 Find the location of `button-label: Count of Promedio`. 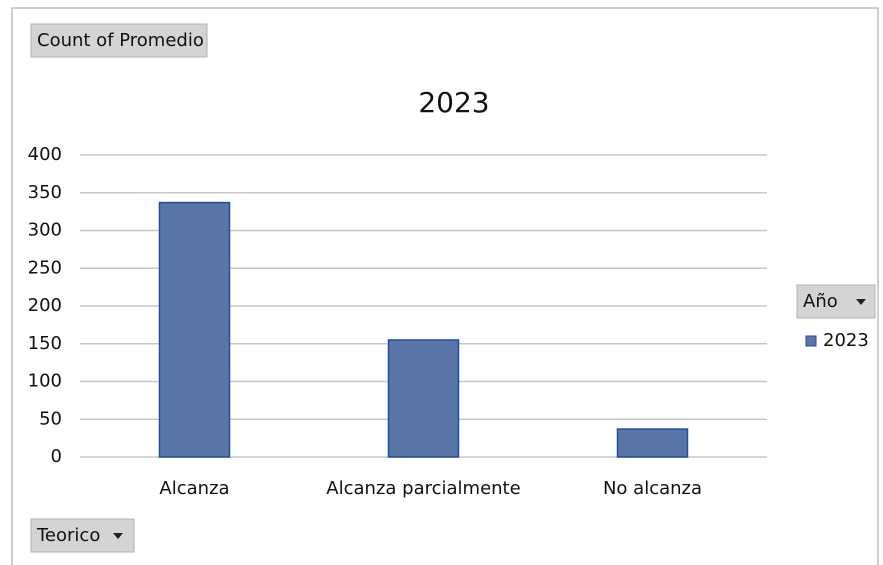

button-label: Count of Promedio is located at coordinates (120, 40).